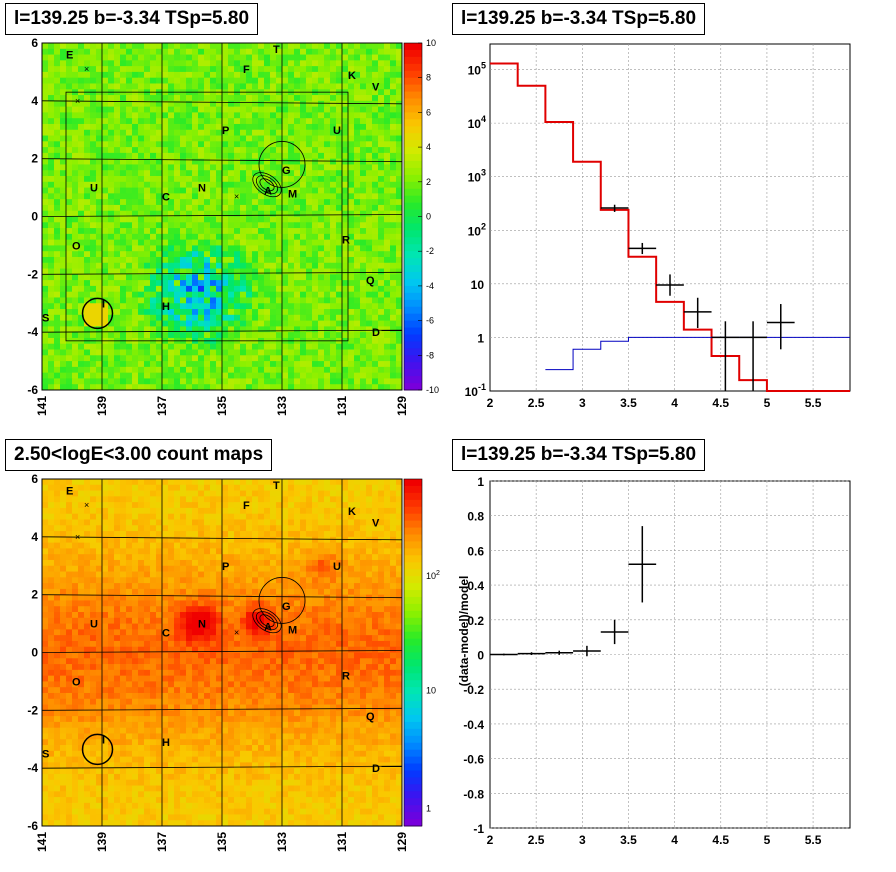  I want to click on tr-x-tick: 2, so click(490, 403).